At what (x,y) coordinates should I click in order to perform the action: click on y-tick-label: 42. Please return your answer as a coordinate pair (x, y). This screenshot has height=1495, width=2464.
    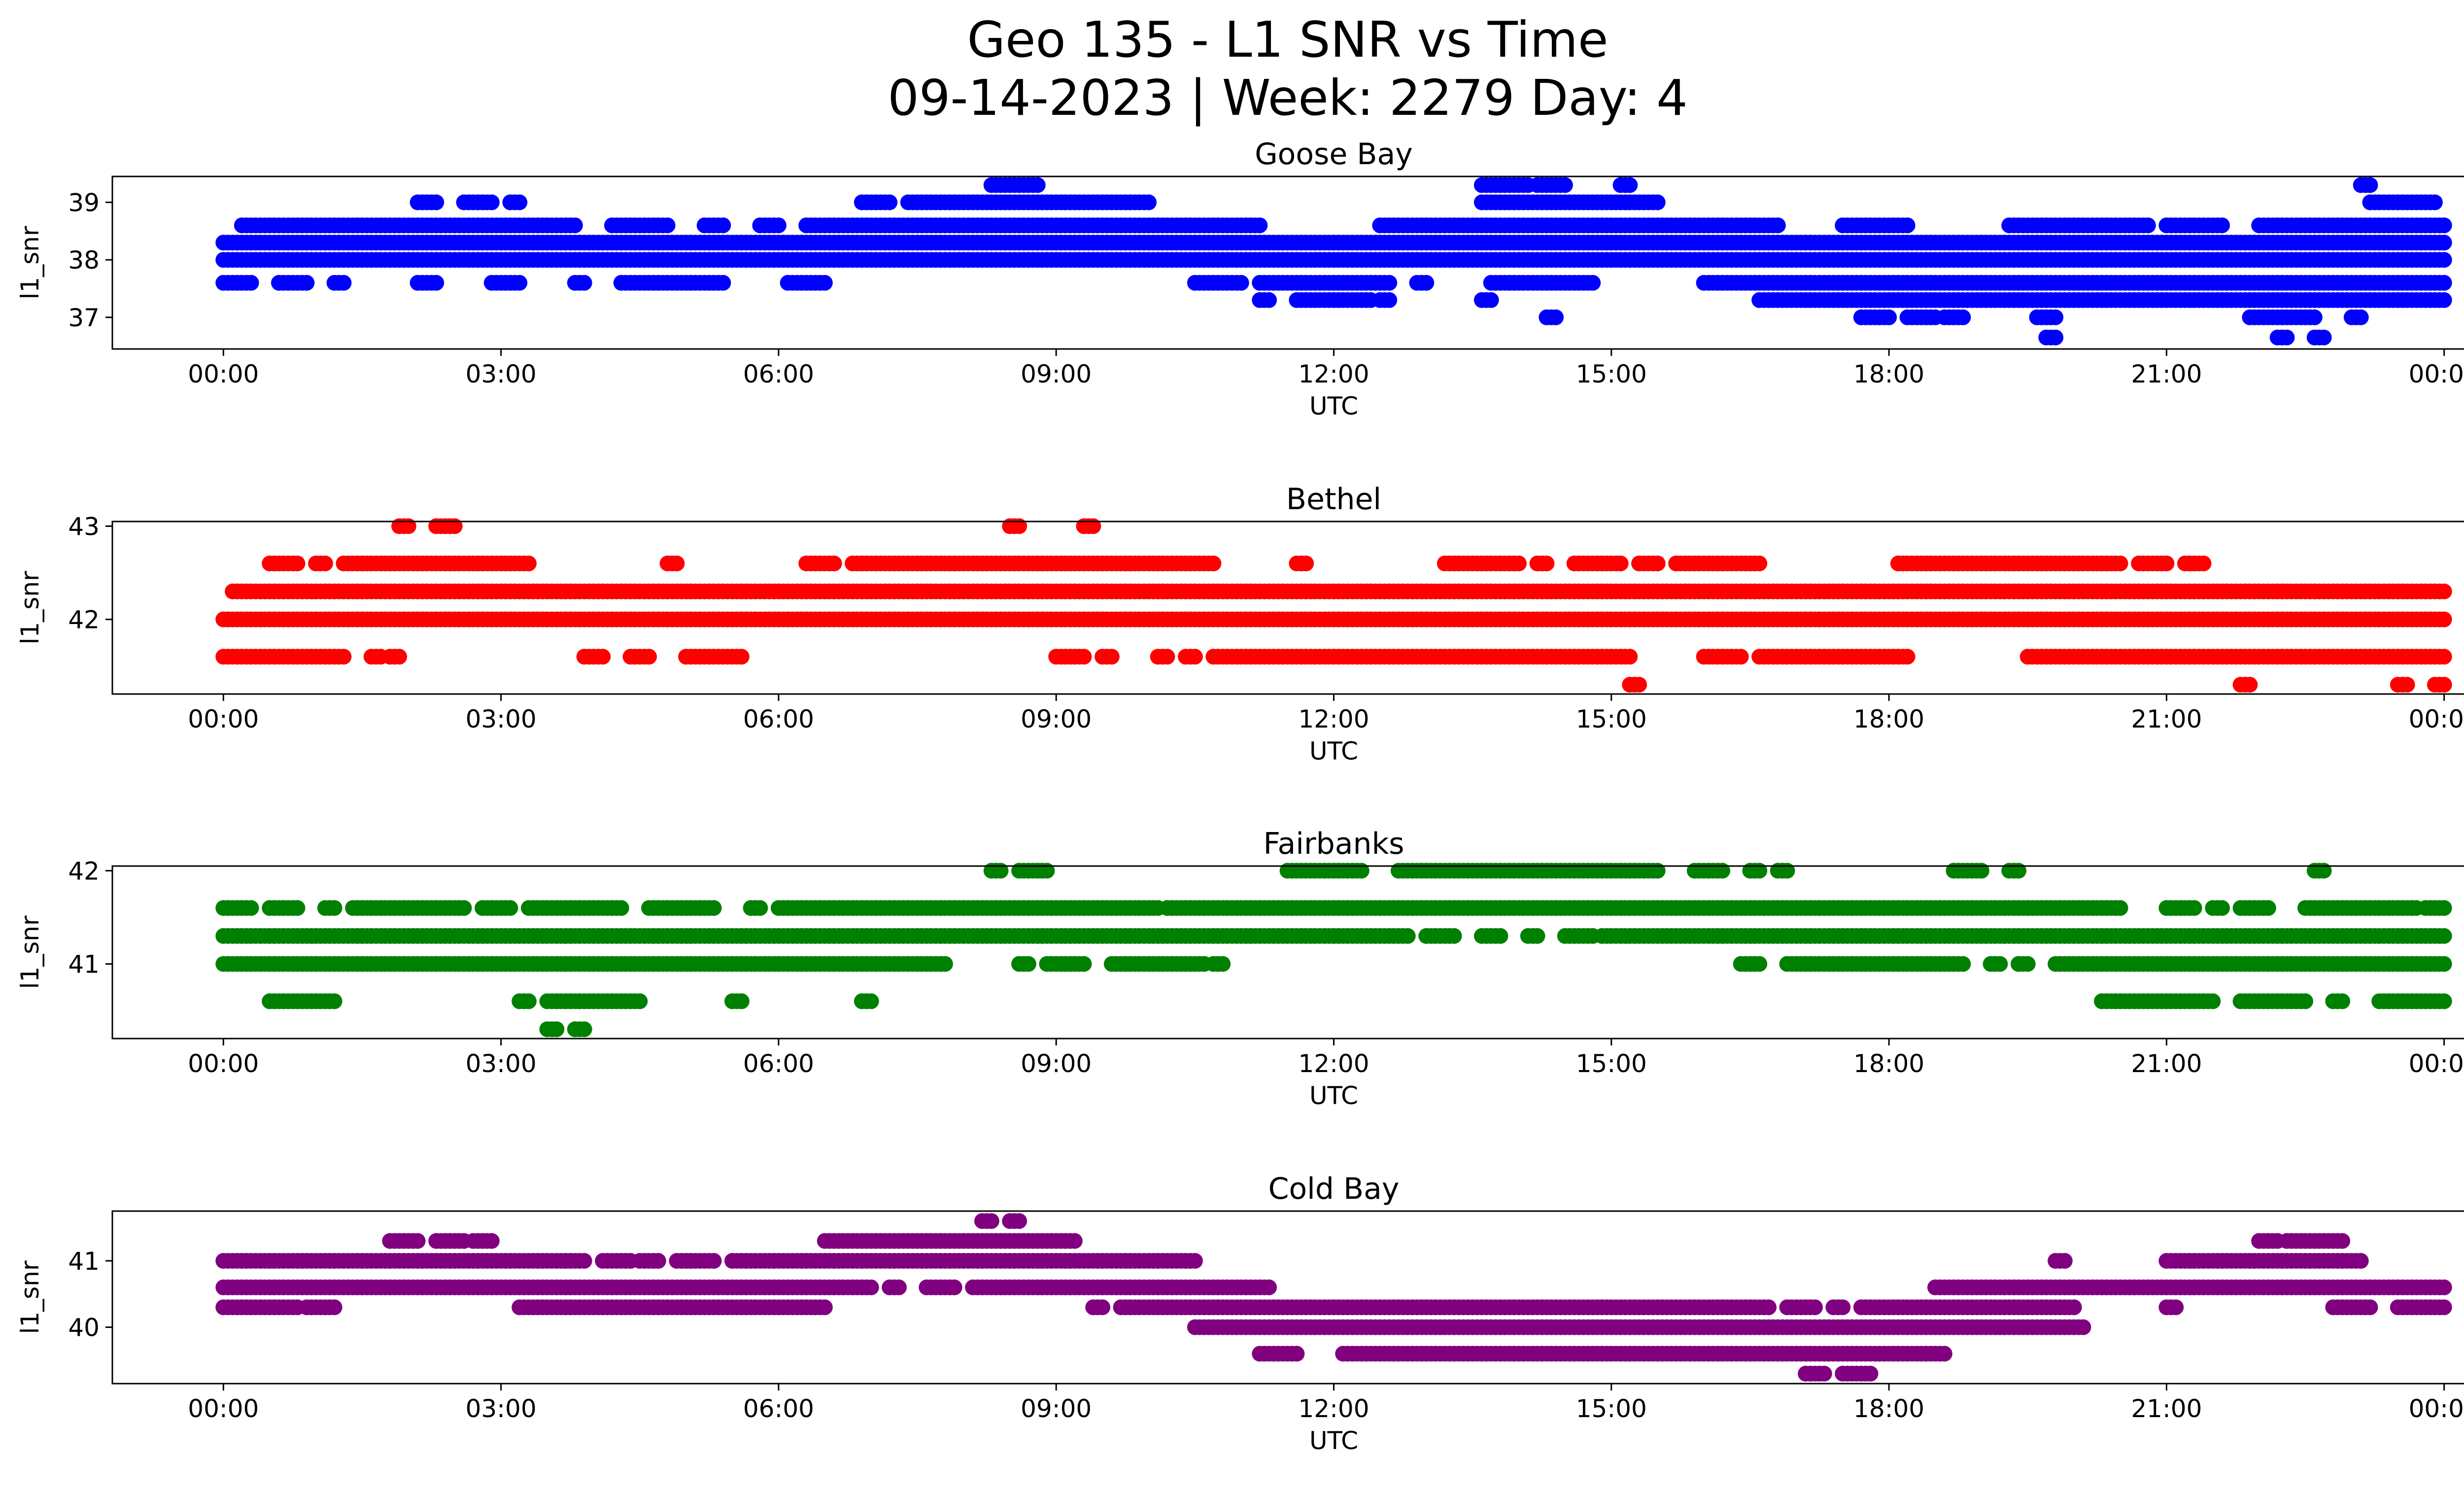
    Looking at the image, I should click on (84, 620).